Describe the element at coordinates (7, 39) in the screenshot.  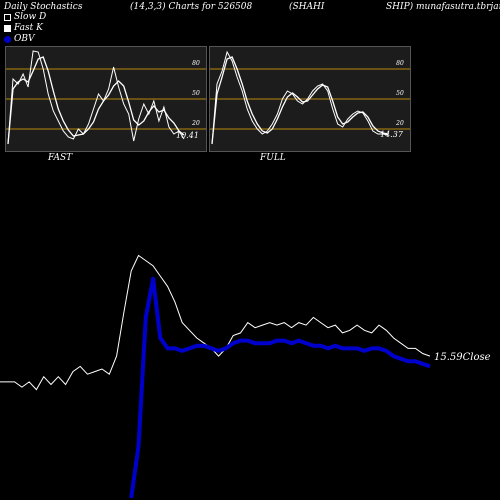
I see `obv-swatch-icon` at that location.